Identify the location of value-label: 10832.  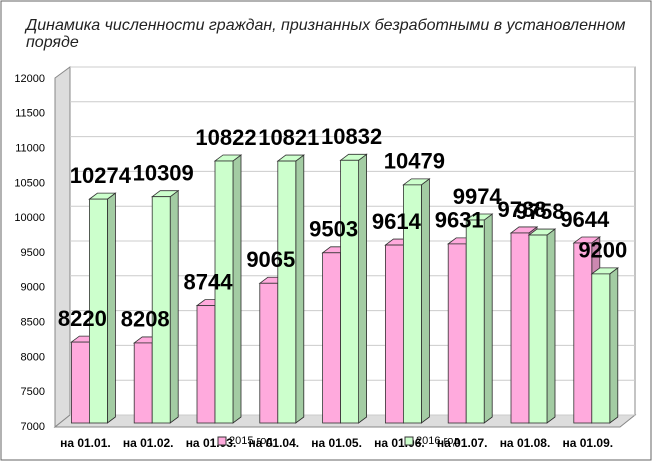
(351, 136).